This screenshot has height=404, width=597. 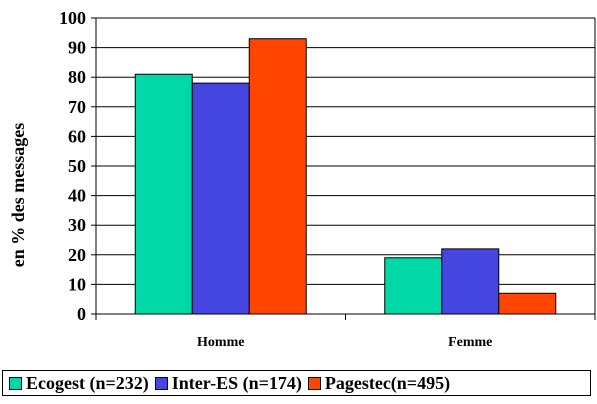 I want to click on x-tick-label-homme: Homme, so click(x=220, y=342).